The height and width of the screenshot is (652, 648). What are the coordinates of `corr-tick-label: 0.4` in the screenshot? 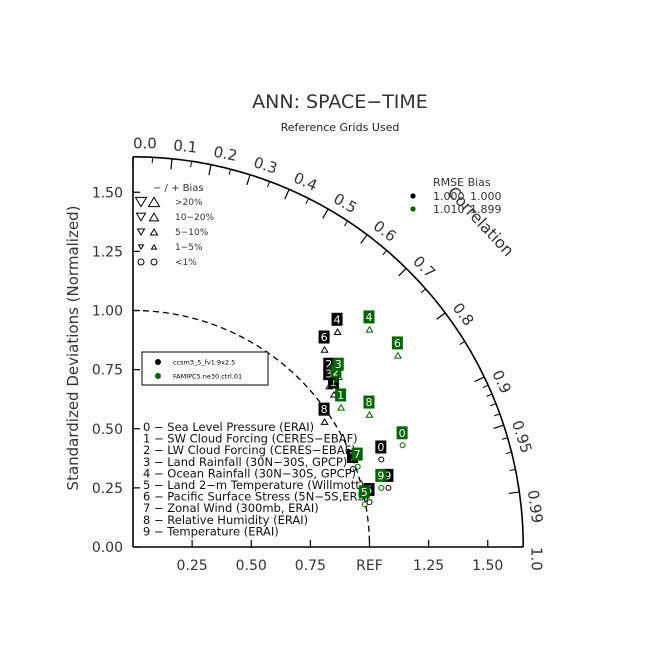 It's located at (305, 182).